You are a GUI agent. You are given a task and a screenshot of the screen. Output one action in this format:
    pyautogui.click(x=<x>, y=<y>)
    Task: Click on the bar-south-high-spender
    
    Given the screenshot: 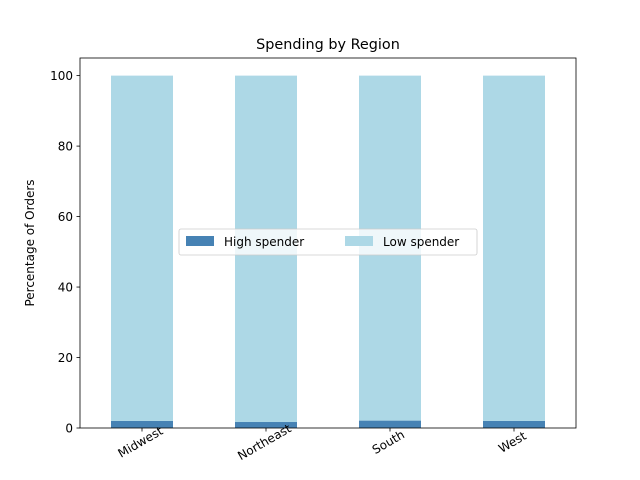 What is the action you would take?
    pyautogui.click(x=390, y=424)
    